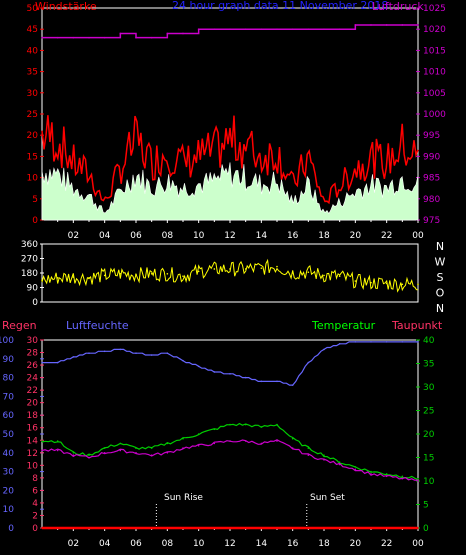 Image resolution: width=466 pixels, height=555 pixels. Describe the element at coordinates (97, 325) in the screenshot. I see `humidity-title: Luftfeuchte` at that location.